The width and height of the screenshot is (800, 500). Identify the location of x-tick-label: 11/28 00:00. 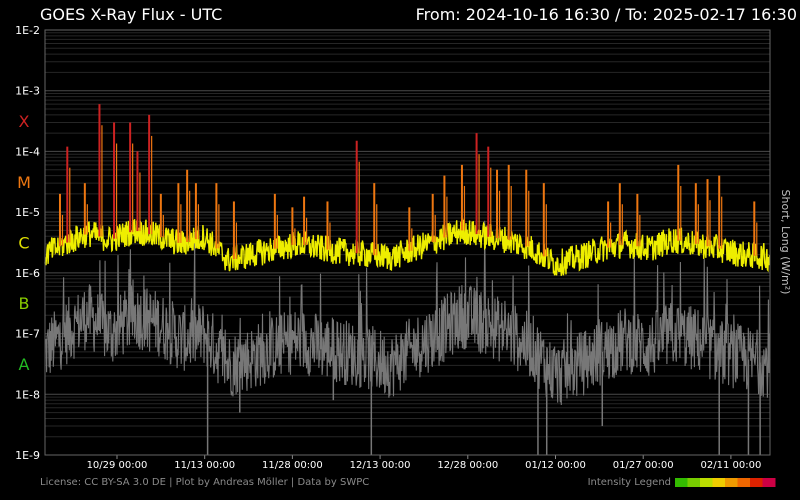
(292, 465).